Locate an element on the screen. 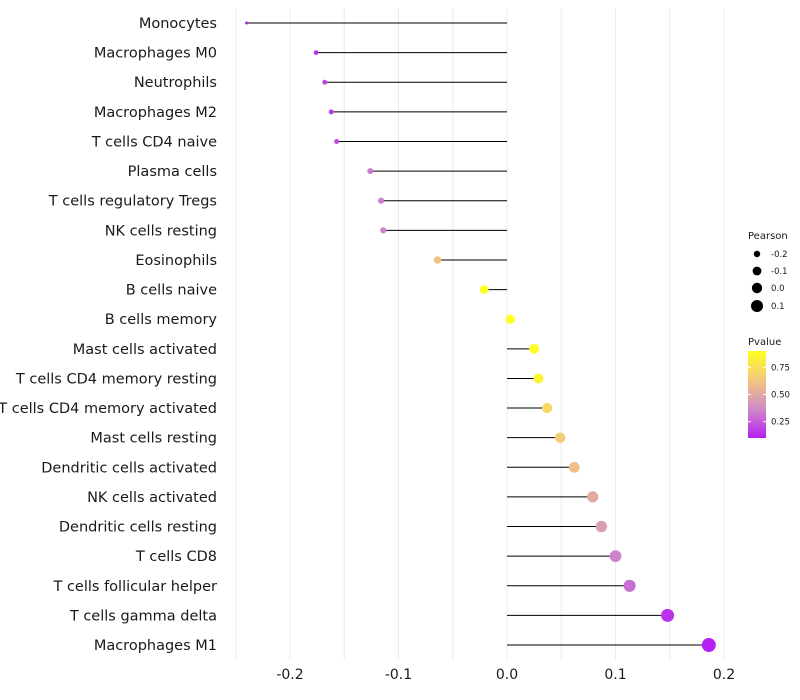 The width and height of the screenshot is (800, 700). x-tick-label: 0.2 is located at coordinates (724, 675).